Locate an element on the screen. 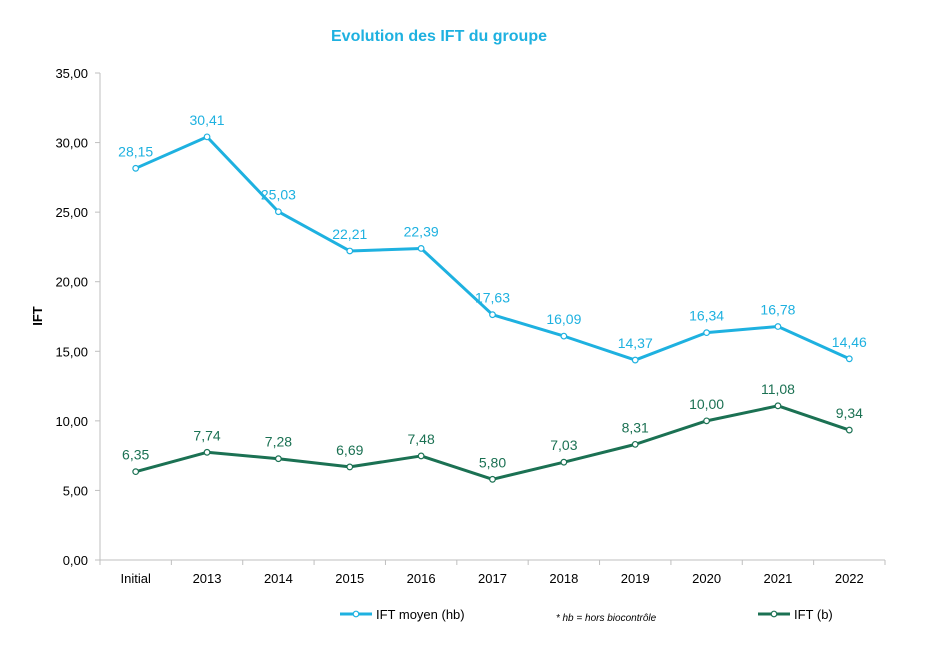  y-tick-label: 15,00 is located at coordinates (71, 351).